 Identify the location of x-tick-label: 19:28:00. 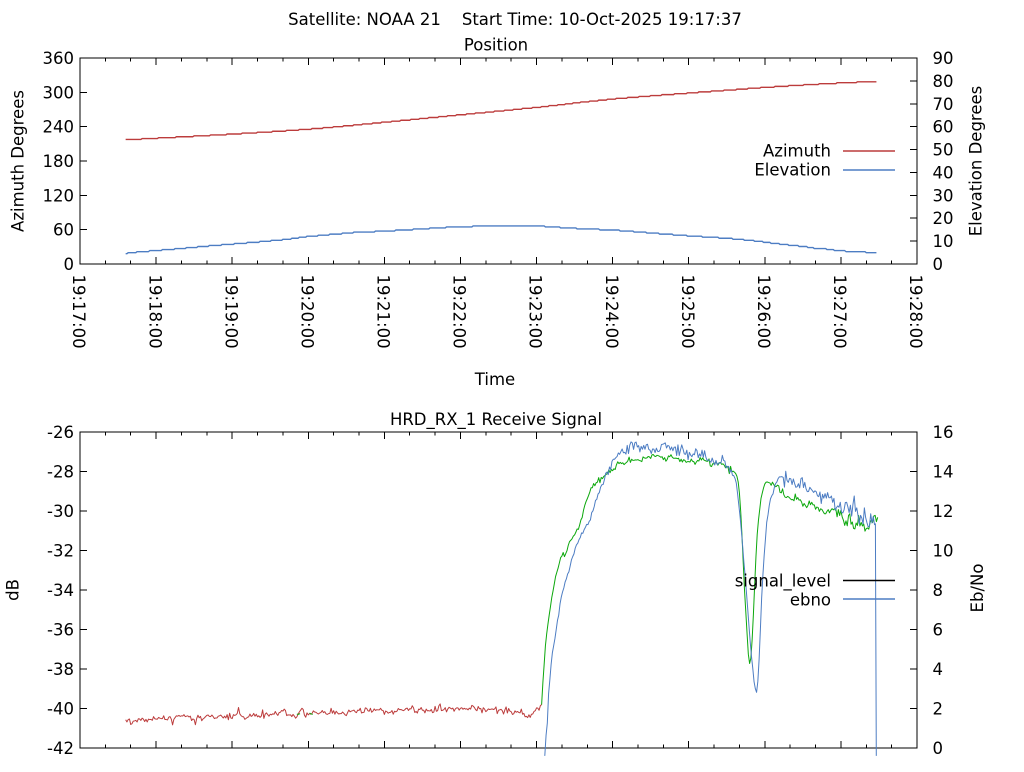
(915, 312).